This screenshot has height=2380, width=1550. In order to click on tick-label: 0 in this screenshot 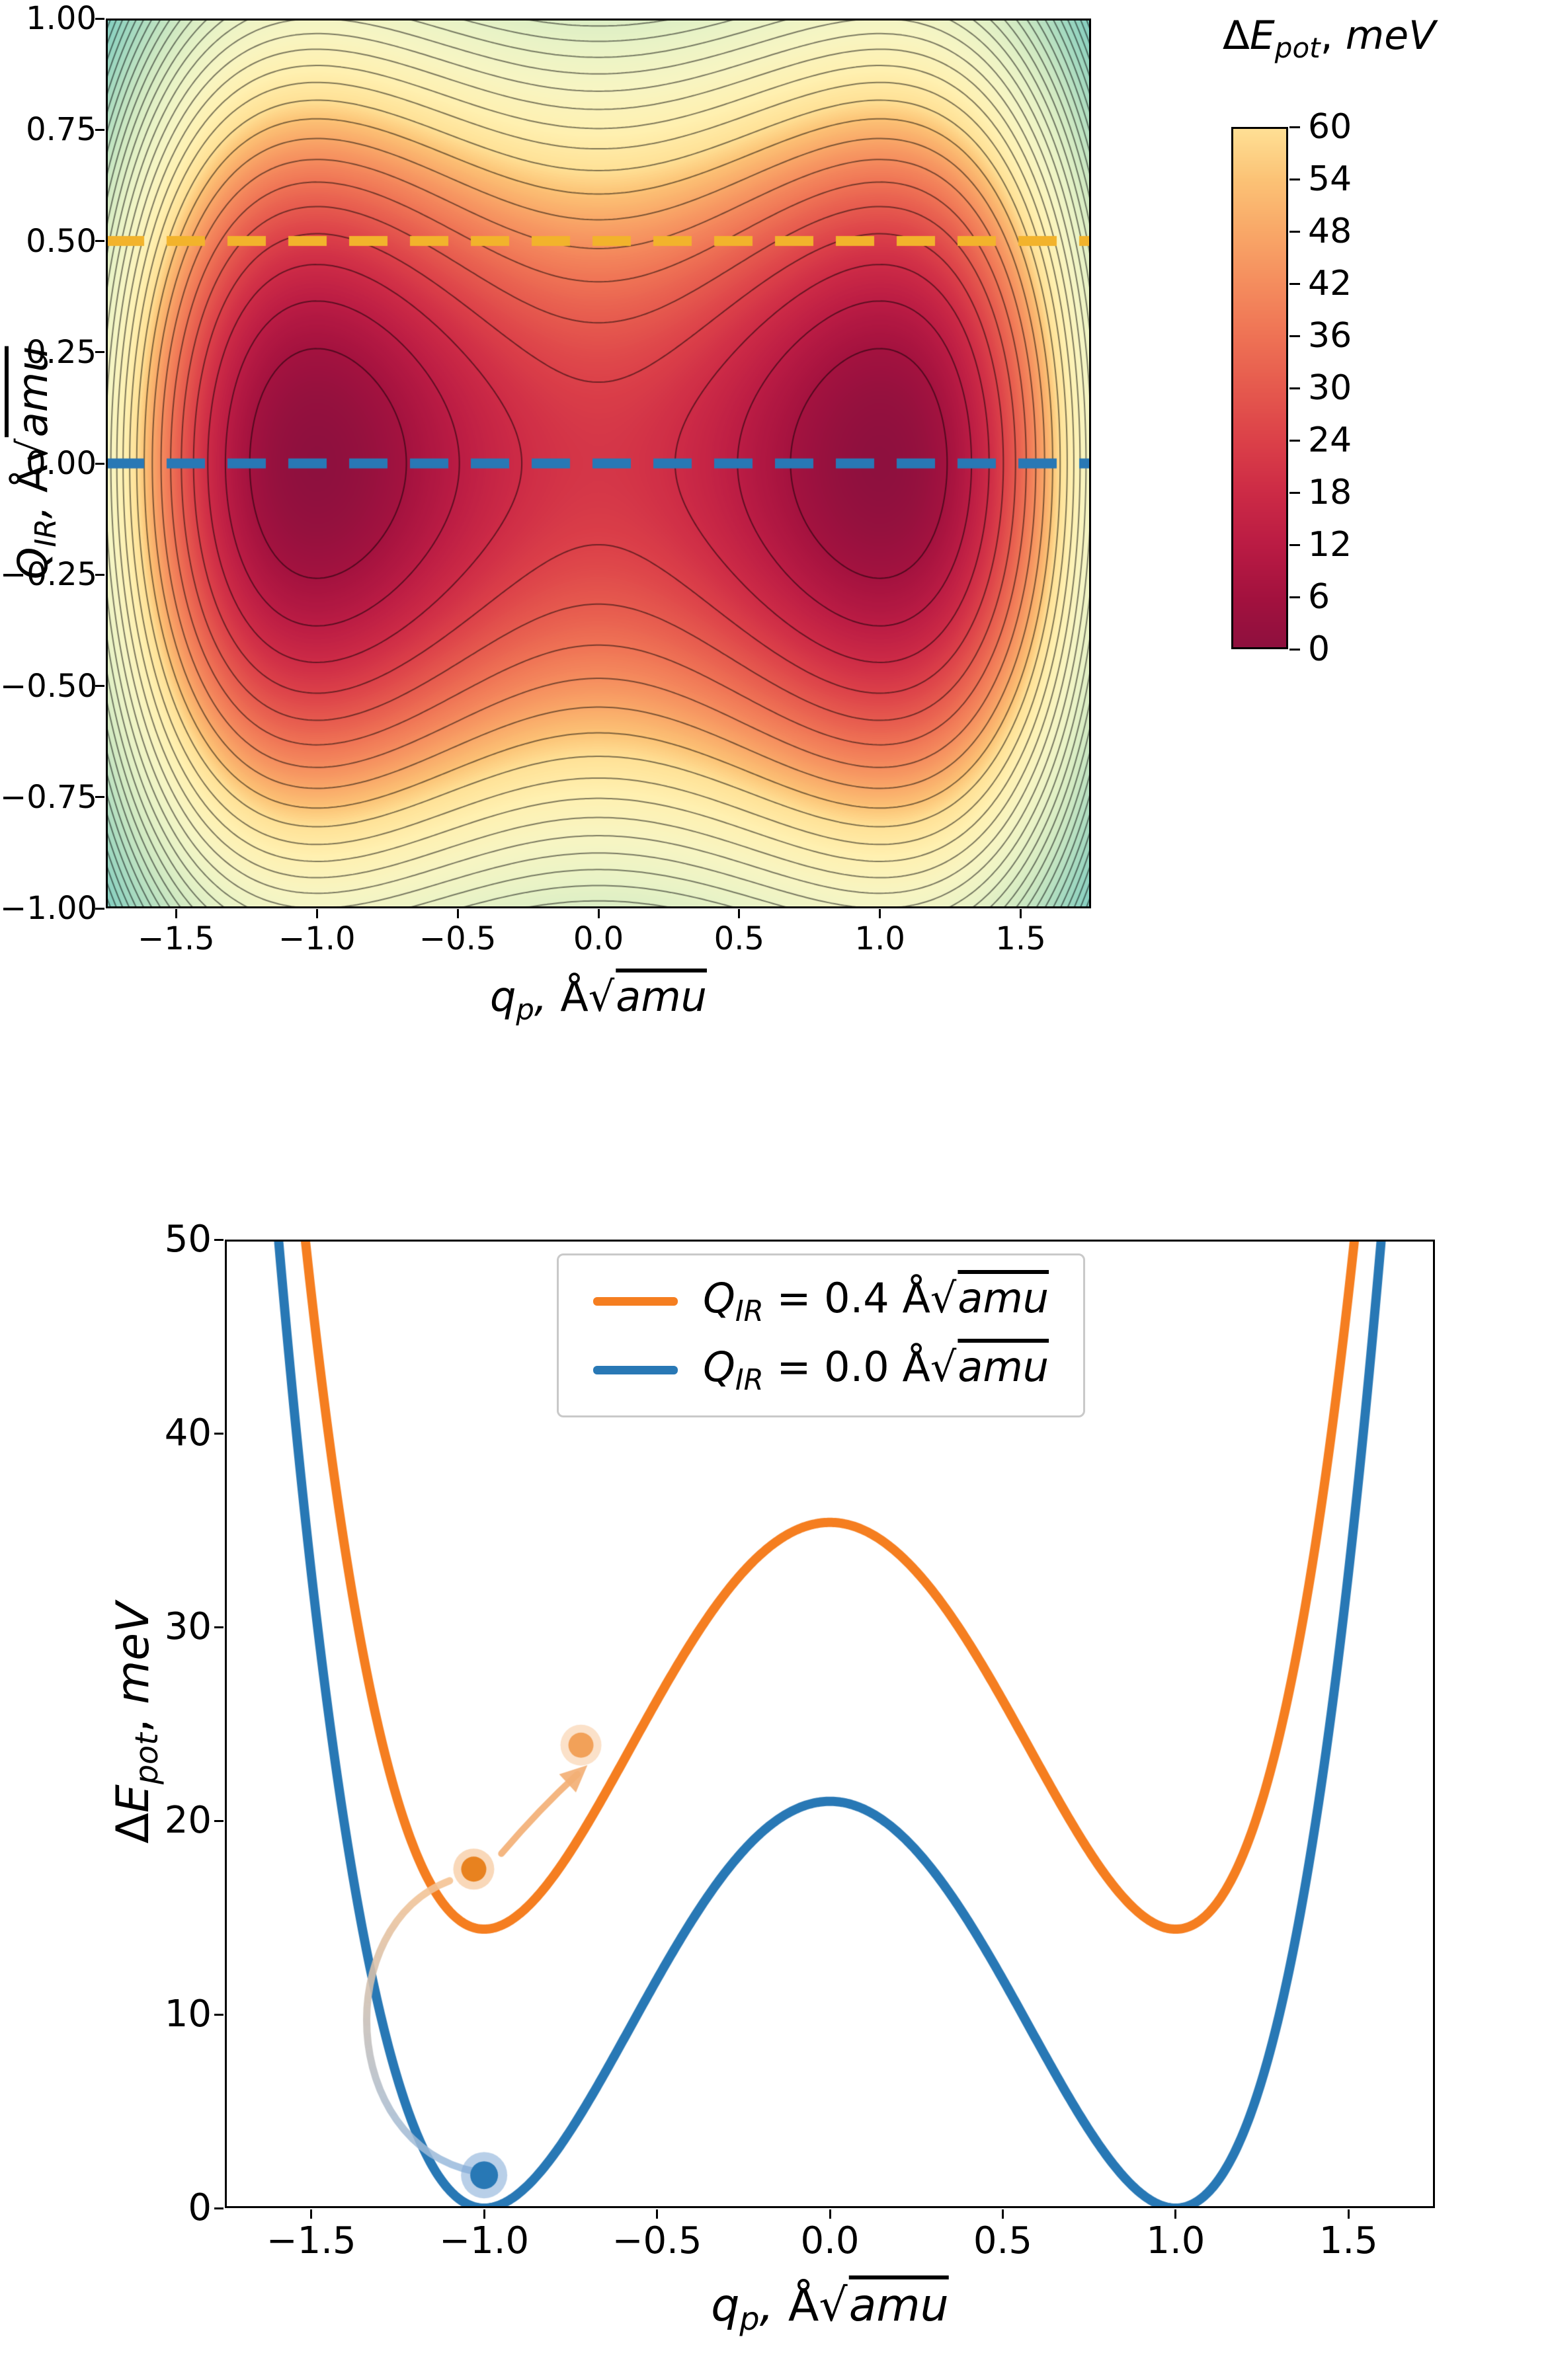, I will do `click(200, 2207)`.